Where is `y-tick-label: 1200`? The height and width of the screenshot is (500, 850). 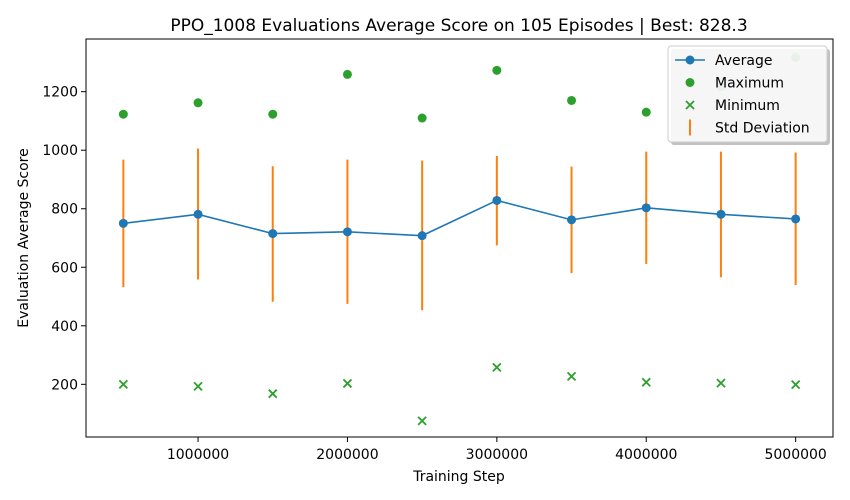
y-tick-label: 1200 is located at coordinates (60, 93).